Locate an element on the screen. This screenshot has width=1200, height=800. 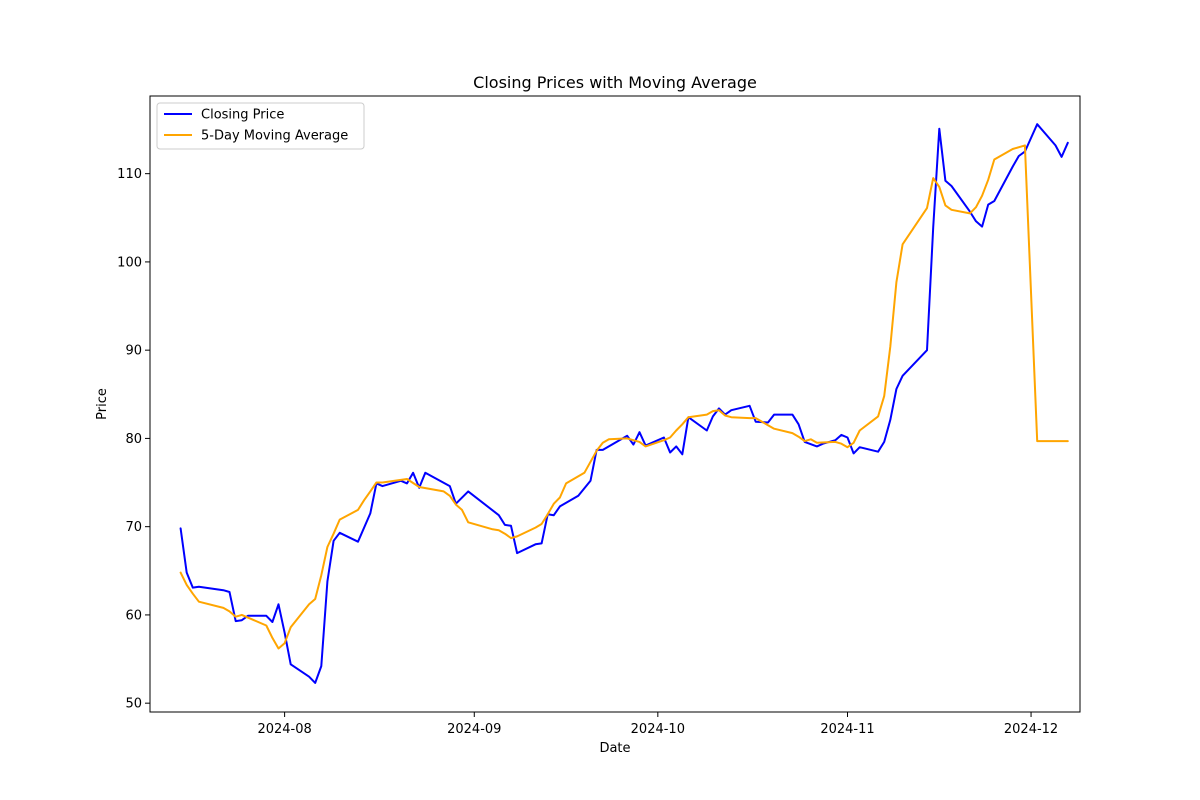
legend: Closing Price 5-Day Moving Average is located at coordinates (260, 126).